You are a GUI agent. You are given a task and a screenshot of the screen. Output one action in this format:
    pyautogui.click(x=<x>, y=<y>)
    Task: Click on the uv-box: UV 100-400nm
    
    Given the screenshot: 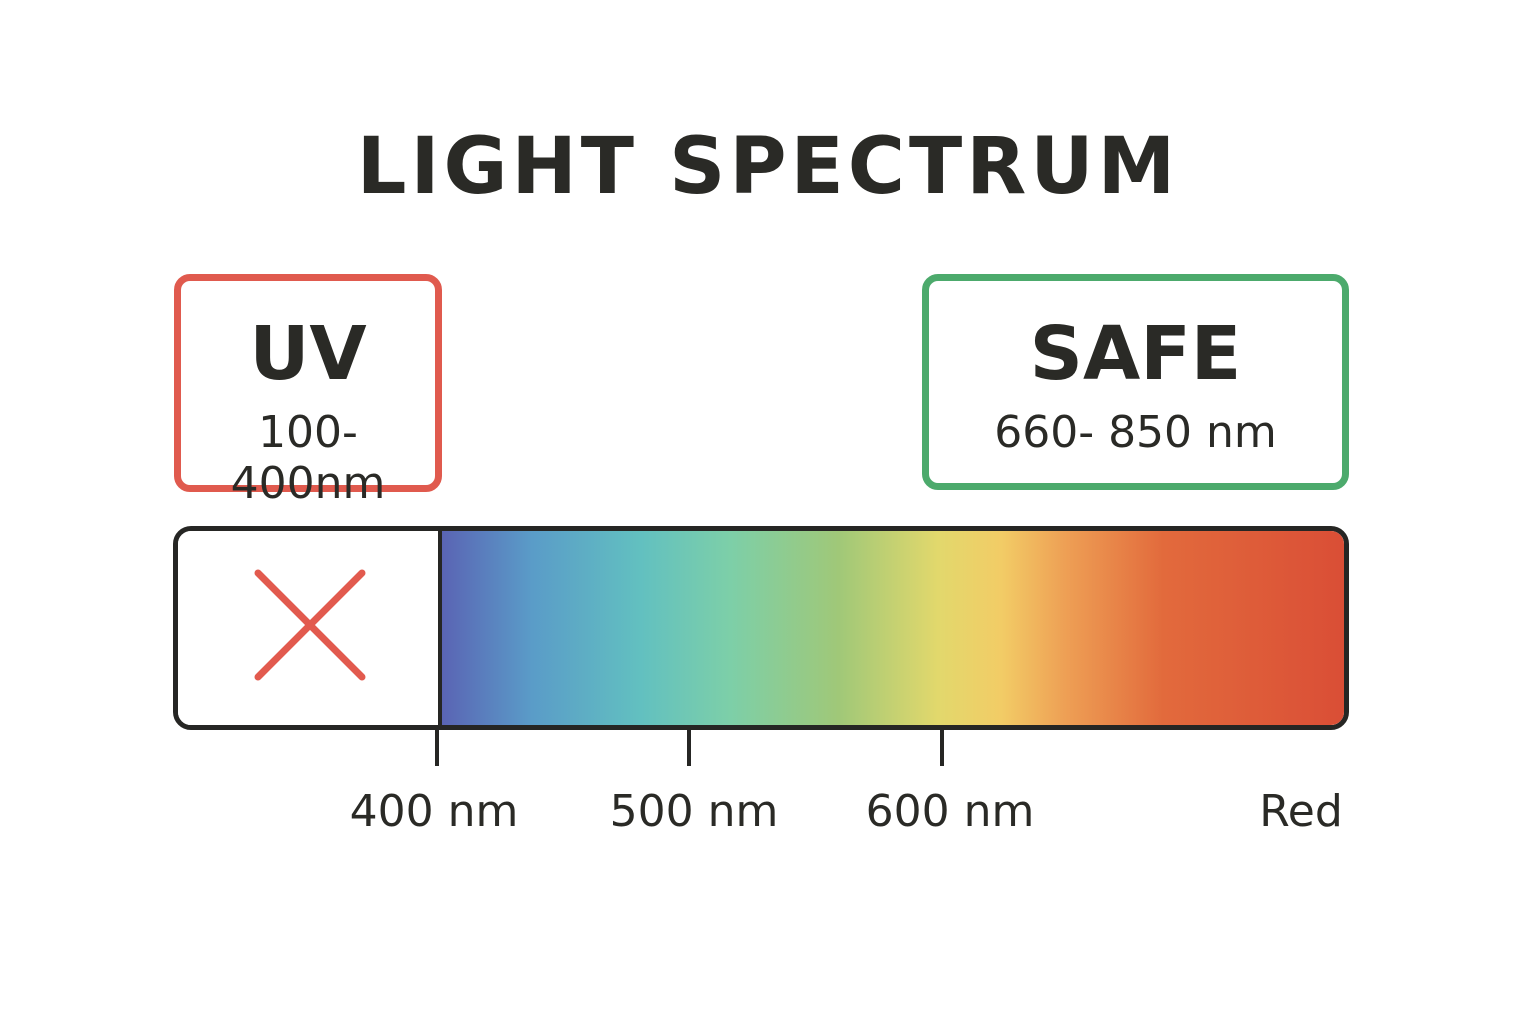 What is the action you would take?
    pyautogui.click(x=308, y=391)
    